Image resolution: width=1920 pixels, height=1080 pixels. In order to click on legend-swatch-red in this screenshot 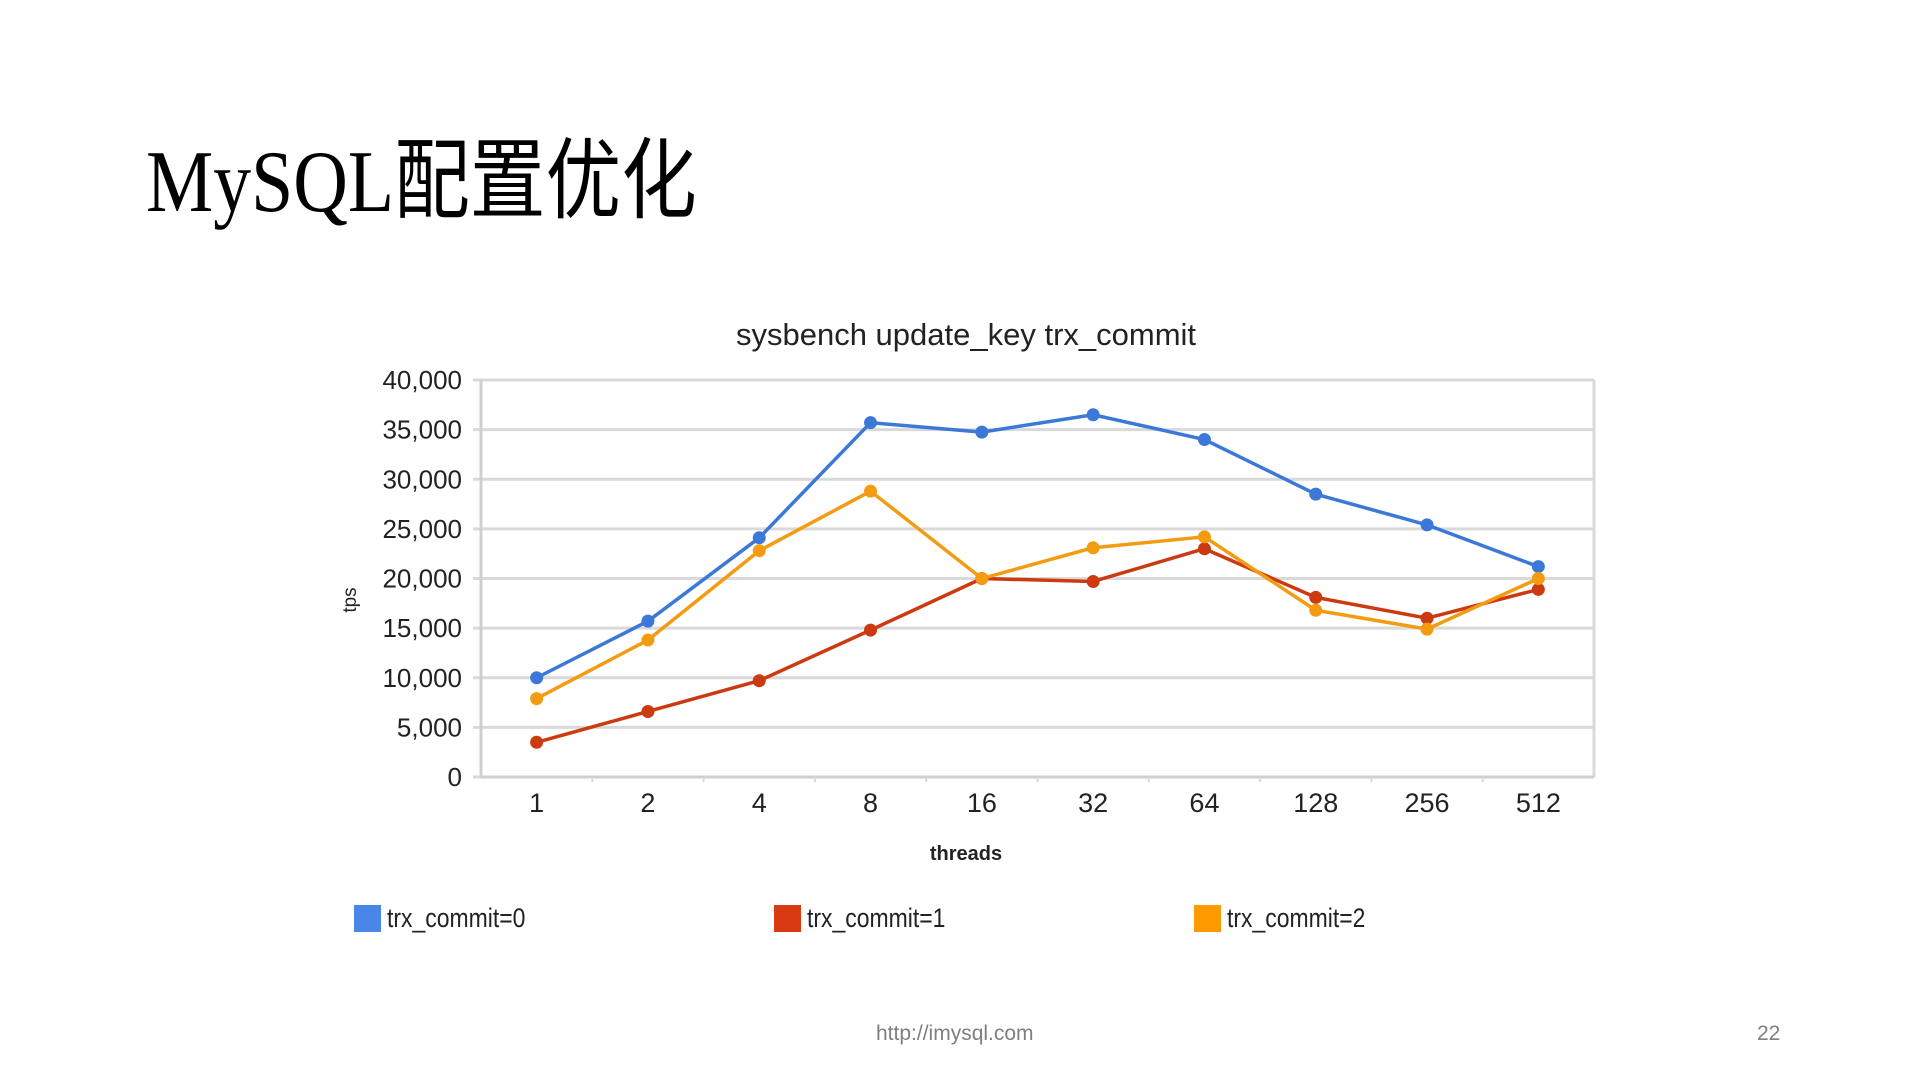, I will do `click(787, 918)`.